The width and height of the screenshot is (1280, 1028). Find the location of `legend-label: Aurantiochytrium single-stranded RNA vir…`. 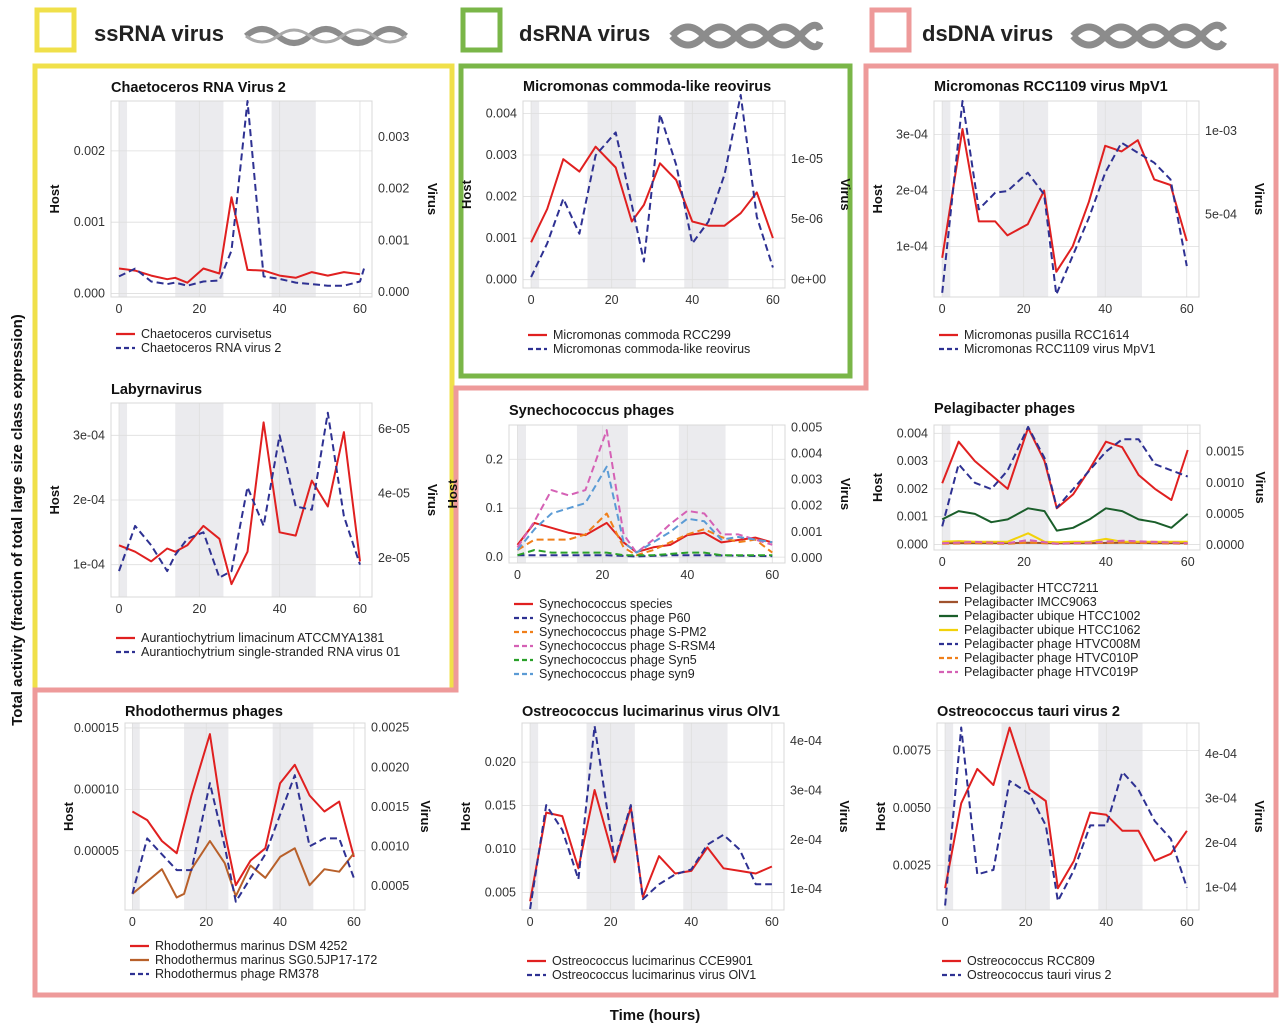

legend-label: Aurantiochytrium single-stranded RNA vir… is located at coordinates (270, 652).